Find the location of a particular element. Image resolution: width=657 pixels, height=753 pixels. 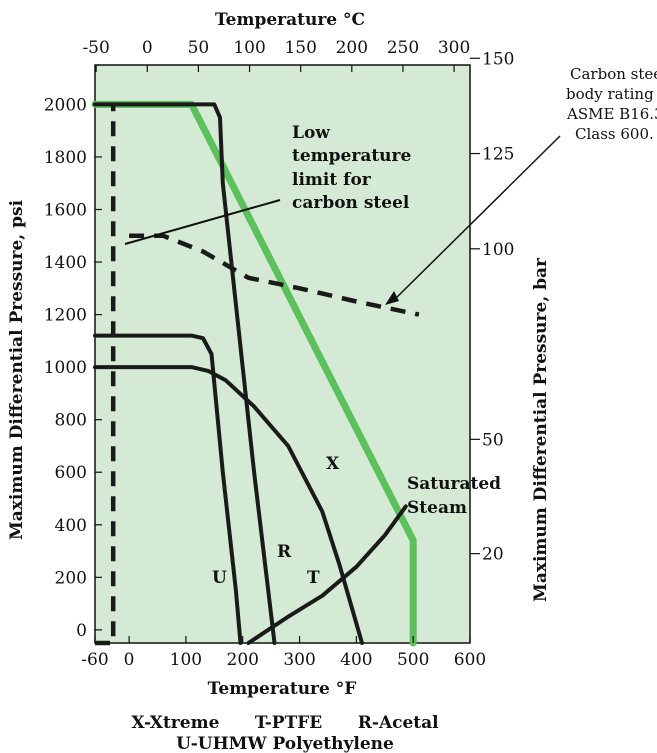

x-bottom-tick-label: 600 is located at coordinates (470, 660).